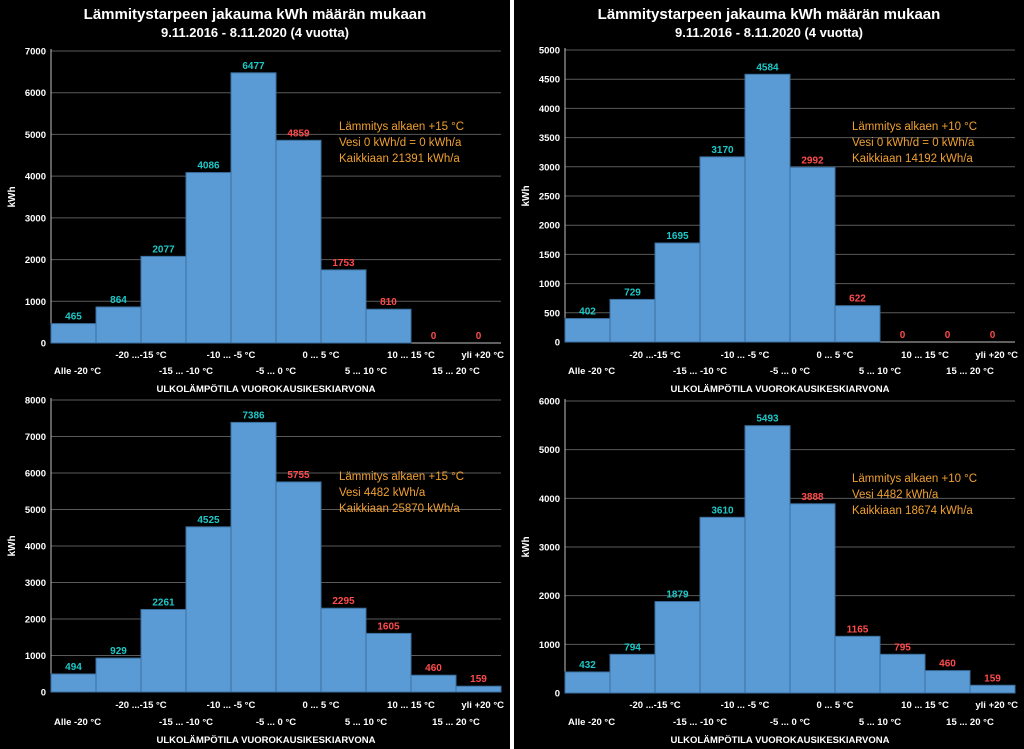  I want to click on data-label: 159, so click(992, 678).